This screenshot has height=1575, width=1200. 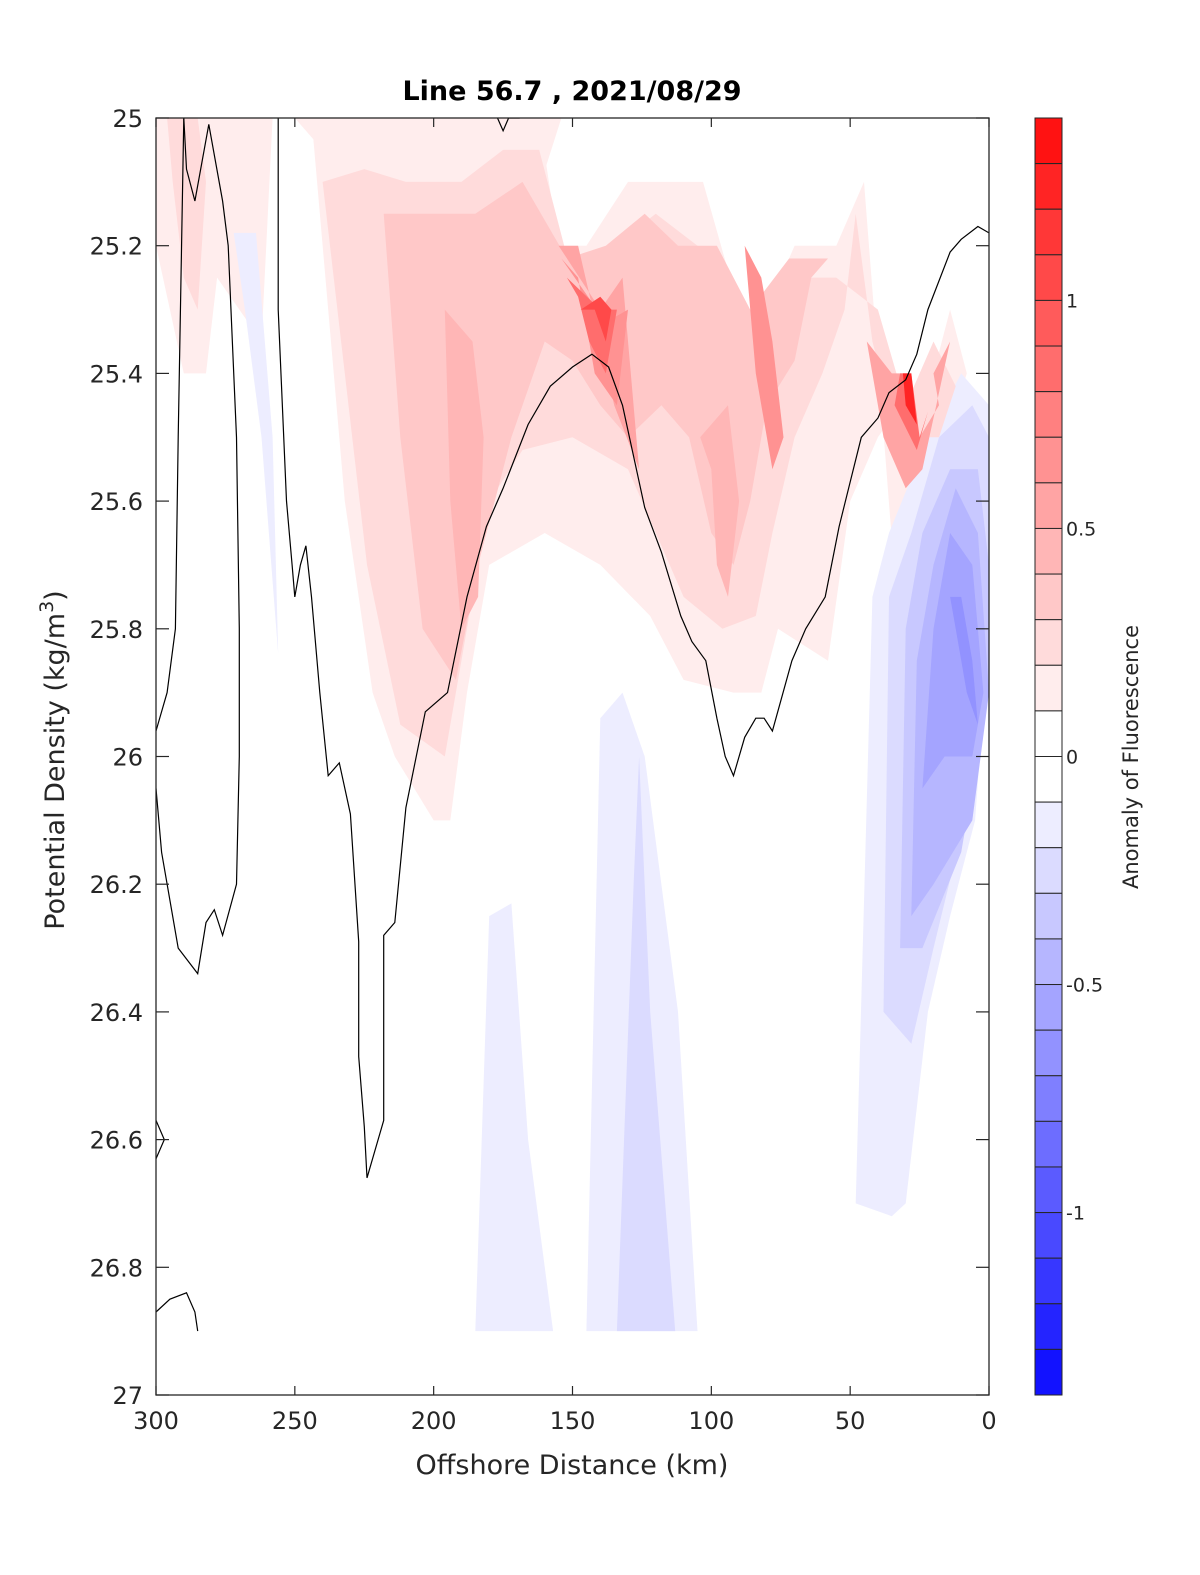 I want to click on y-tick-label: 26.6, so click(x=116, y=1141).